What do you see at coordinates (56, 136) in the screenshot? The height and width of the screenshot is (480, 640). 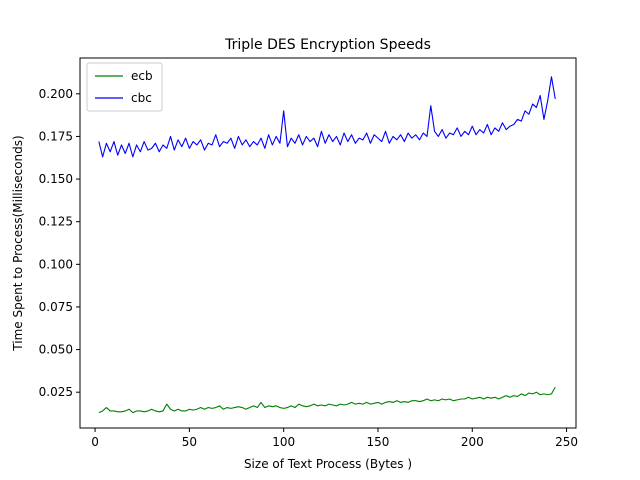 I see `y-tick-label: 0.175` at bounding box center [56, 136].